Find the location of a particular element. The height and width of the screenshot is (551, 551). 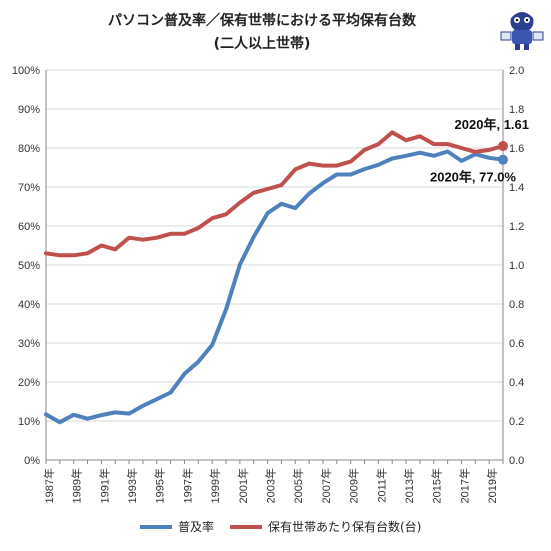

x-tick-label: 1997年 is located at coordinates (187, 485).